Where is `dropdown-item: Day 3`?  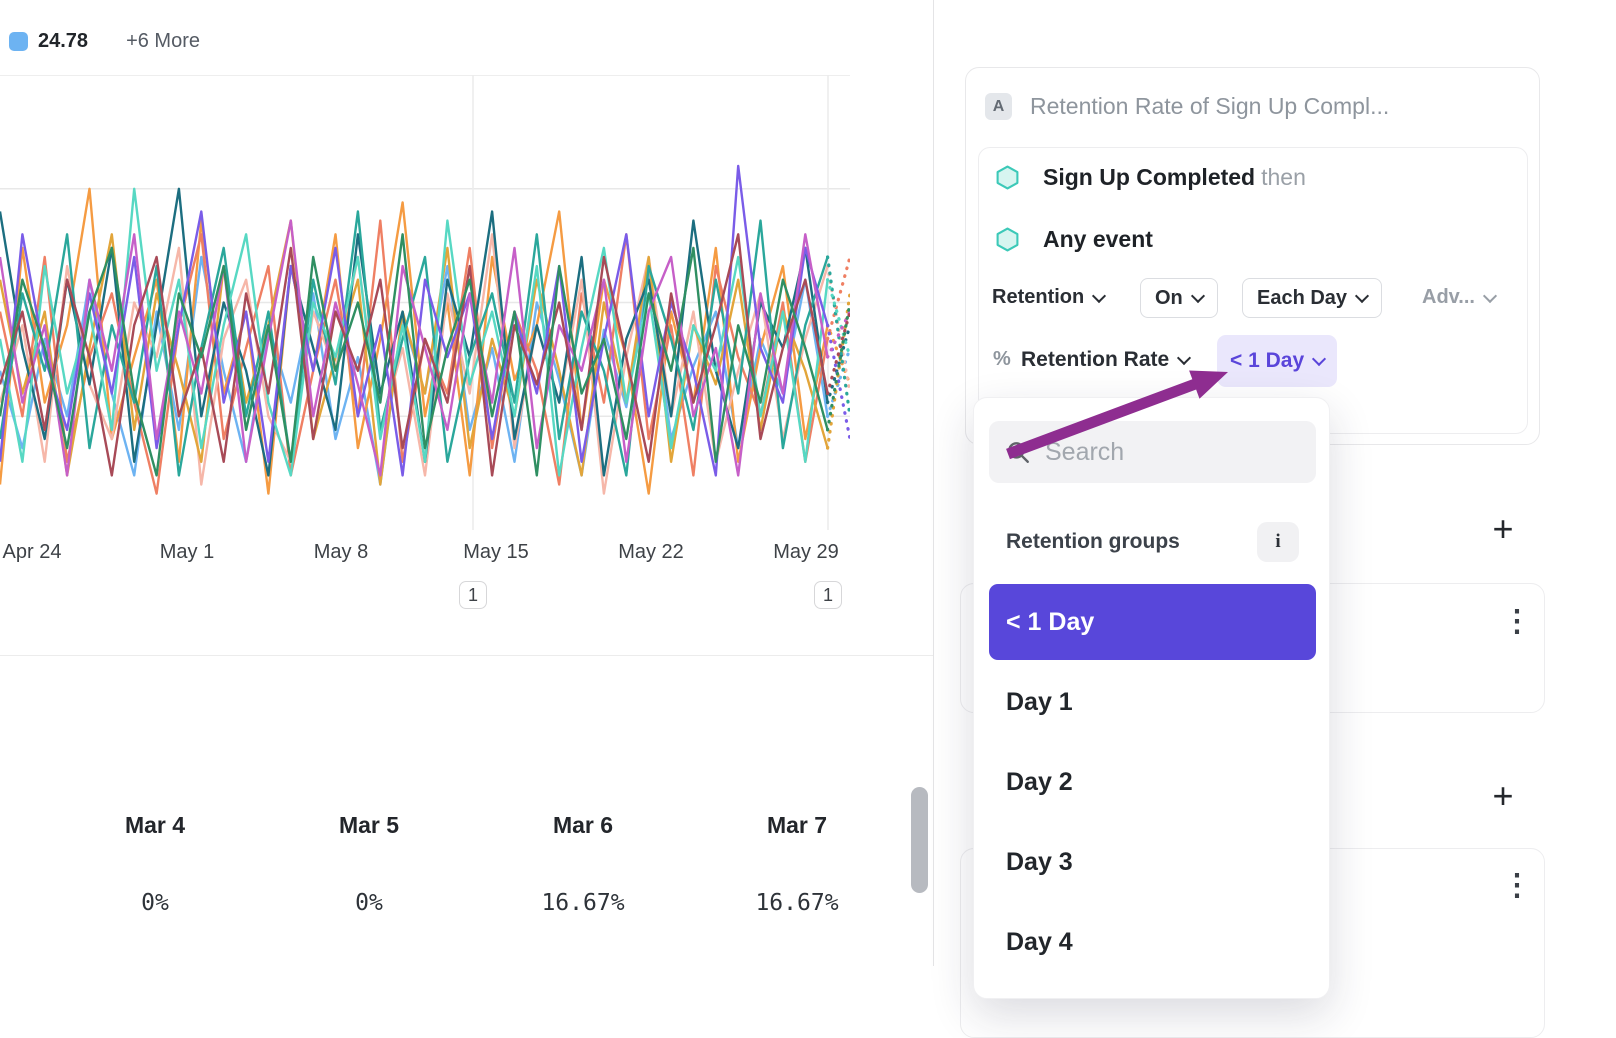
dropdown-item: Day 3 is located at coordinates (1039, 861).